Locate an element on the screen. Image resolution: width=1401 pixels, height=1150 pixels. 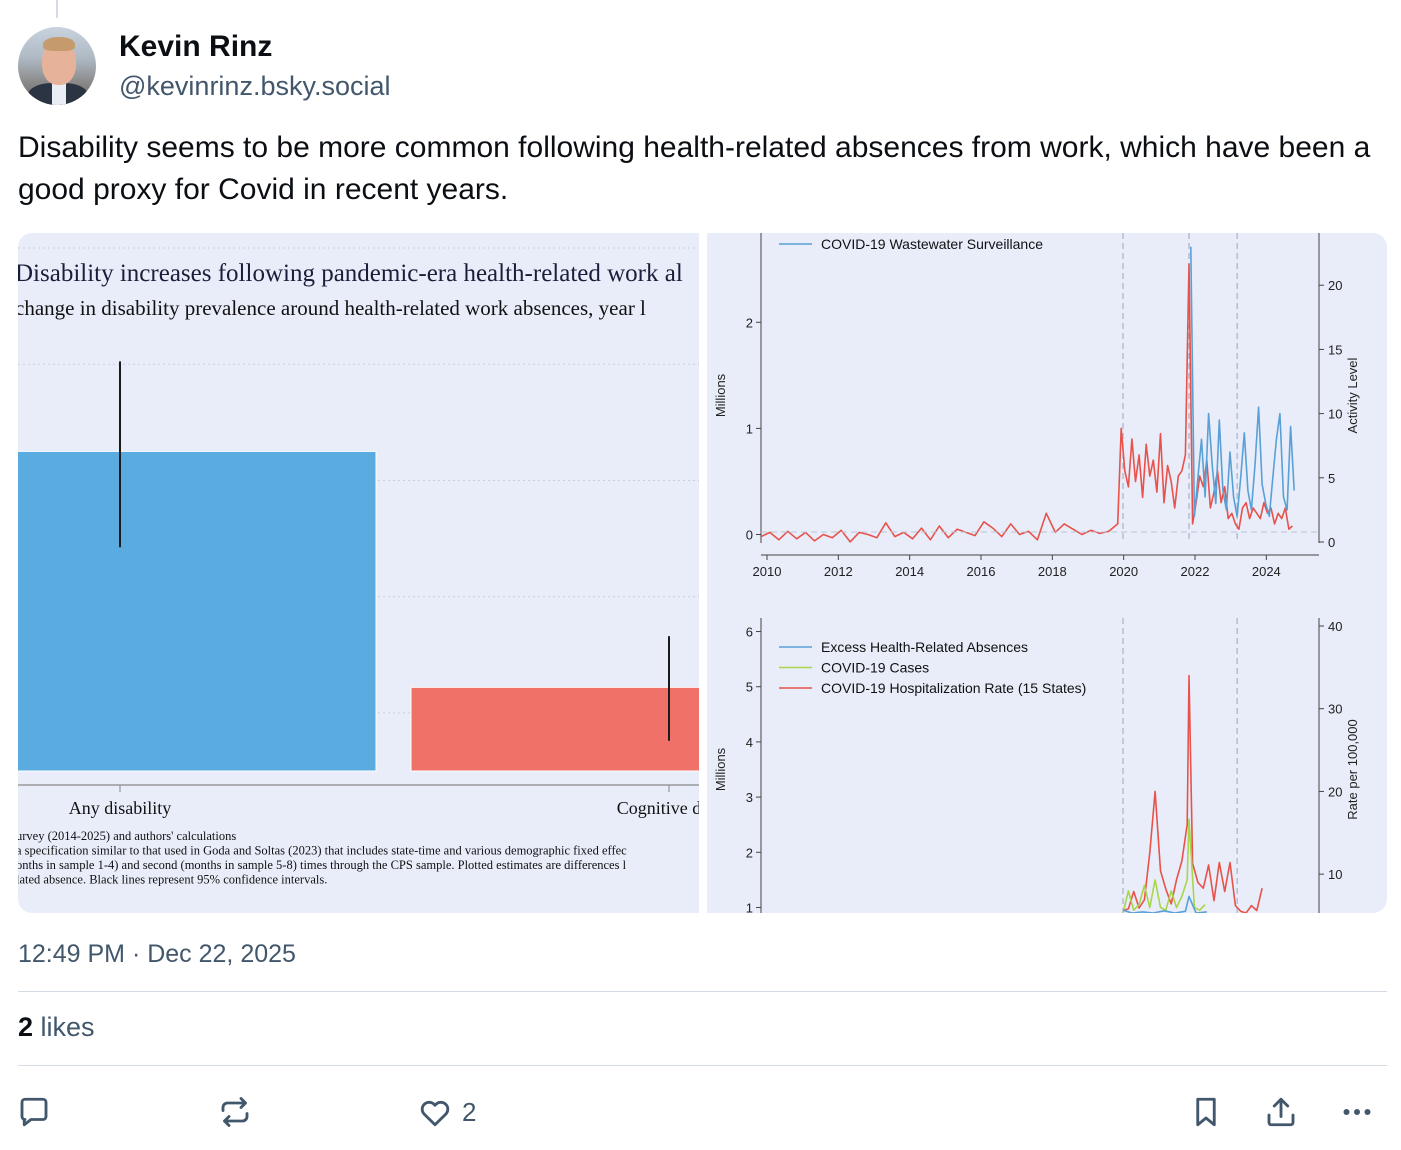
action-bar: 2 is located at coordinates (700, 1112).